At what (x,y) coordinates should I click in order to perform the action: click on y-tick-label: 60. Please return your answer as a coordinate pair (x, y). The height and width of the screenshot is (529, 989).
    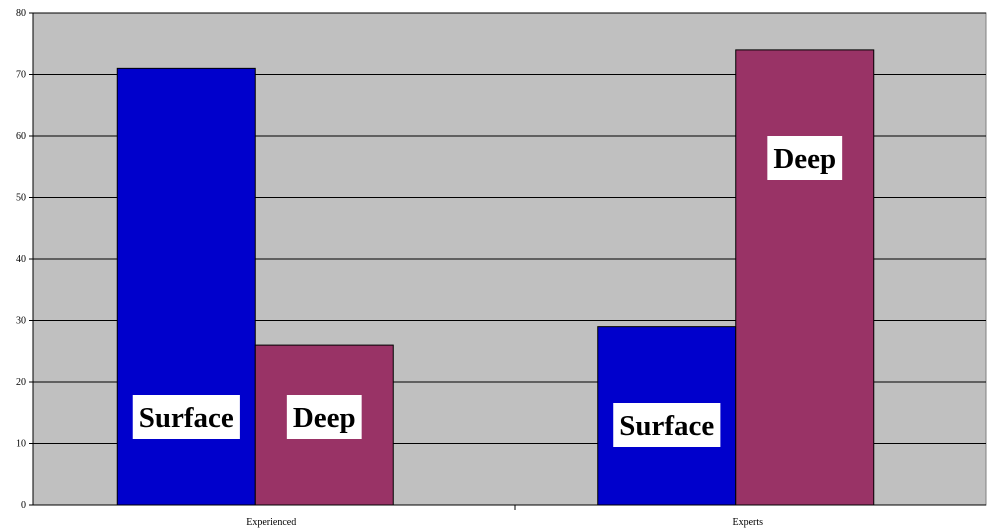
    Looking at the image, I should click on (21, 136).